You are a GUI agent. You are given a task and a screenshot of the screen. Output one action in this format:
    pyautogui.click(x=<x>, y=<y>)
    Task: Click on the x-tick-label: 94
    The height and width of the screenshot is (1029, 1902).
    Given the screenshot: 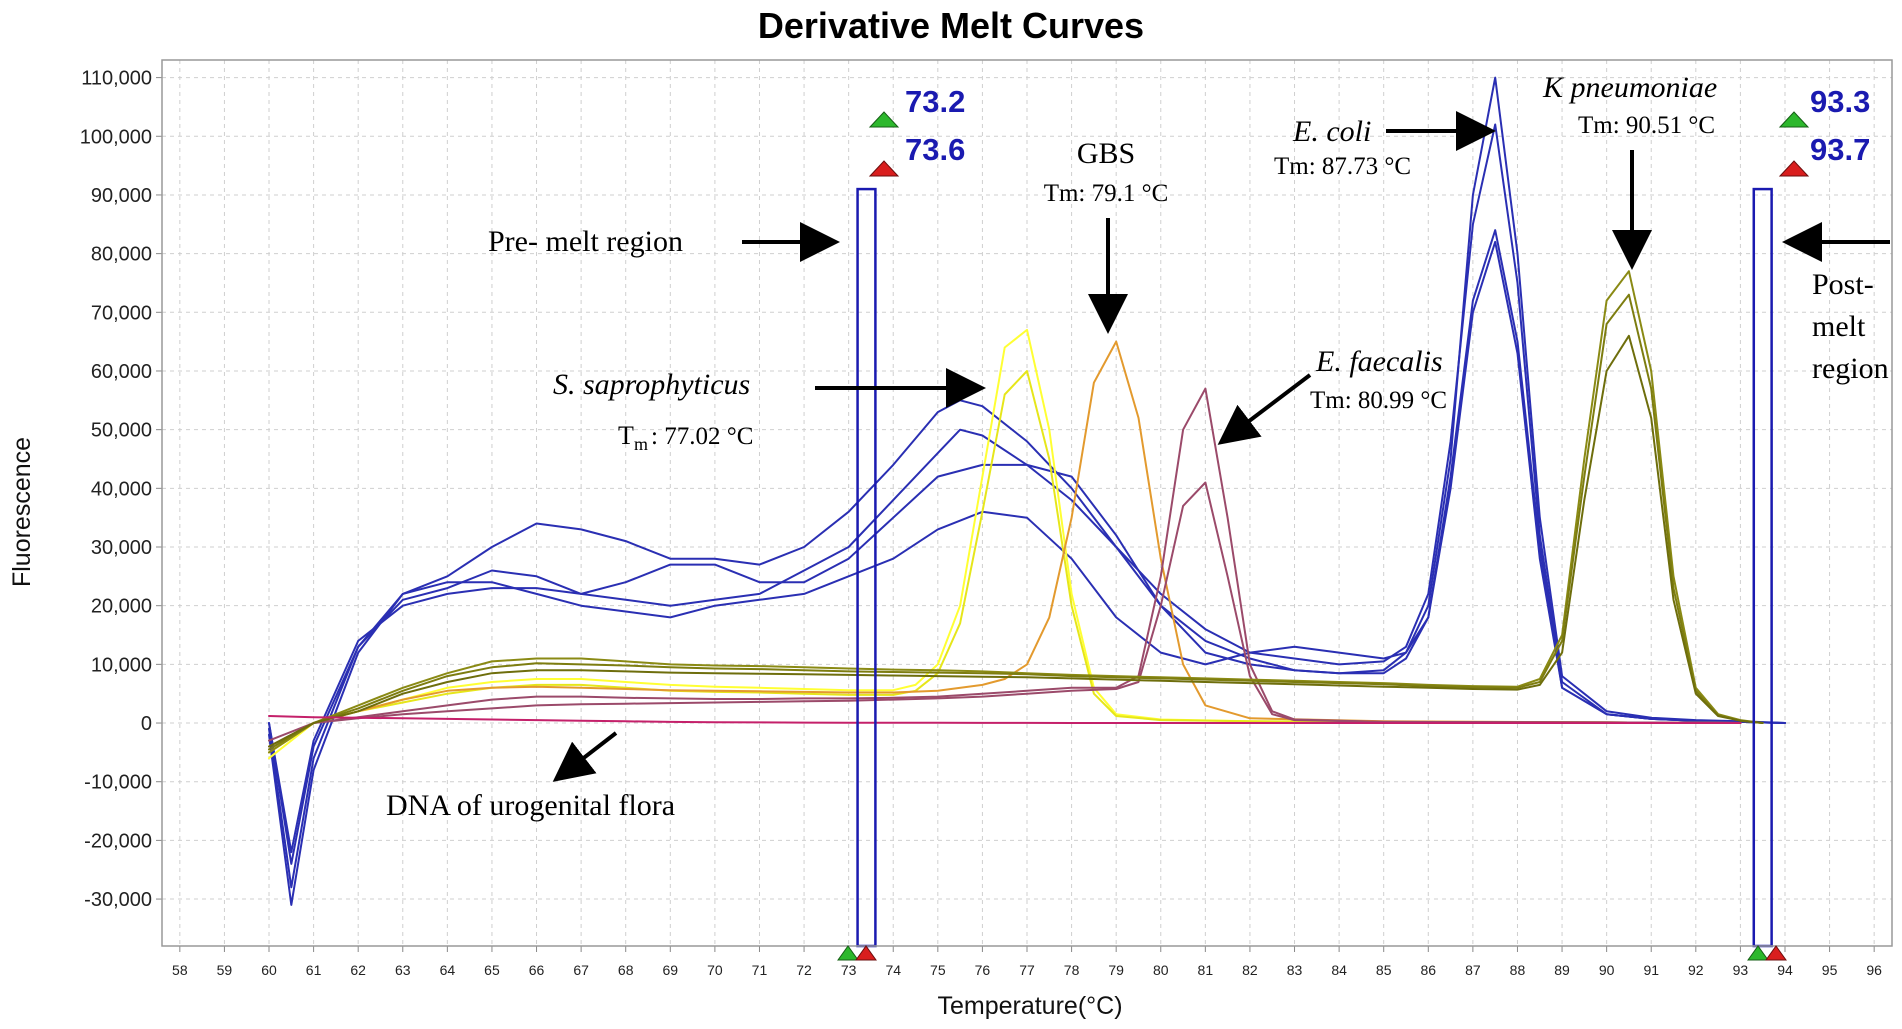 What is the action you would take?
    pyautogui.click(x=1785, y=970)
    